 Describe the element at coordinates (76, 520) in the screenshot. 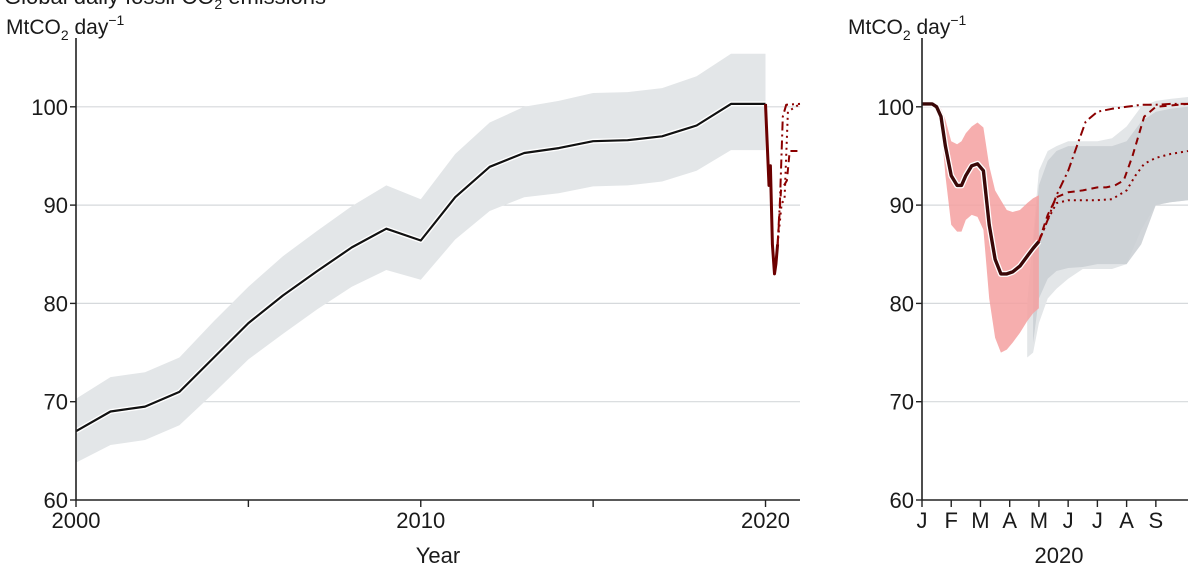

I see `x-tick-label: 2000` at that location.